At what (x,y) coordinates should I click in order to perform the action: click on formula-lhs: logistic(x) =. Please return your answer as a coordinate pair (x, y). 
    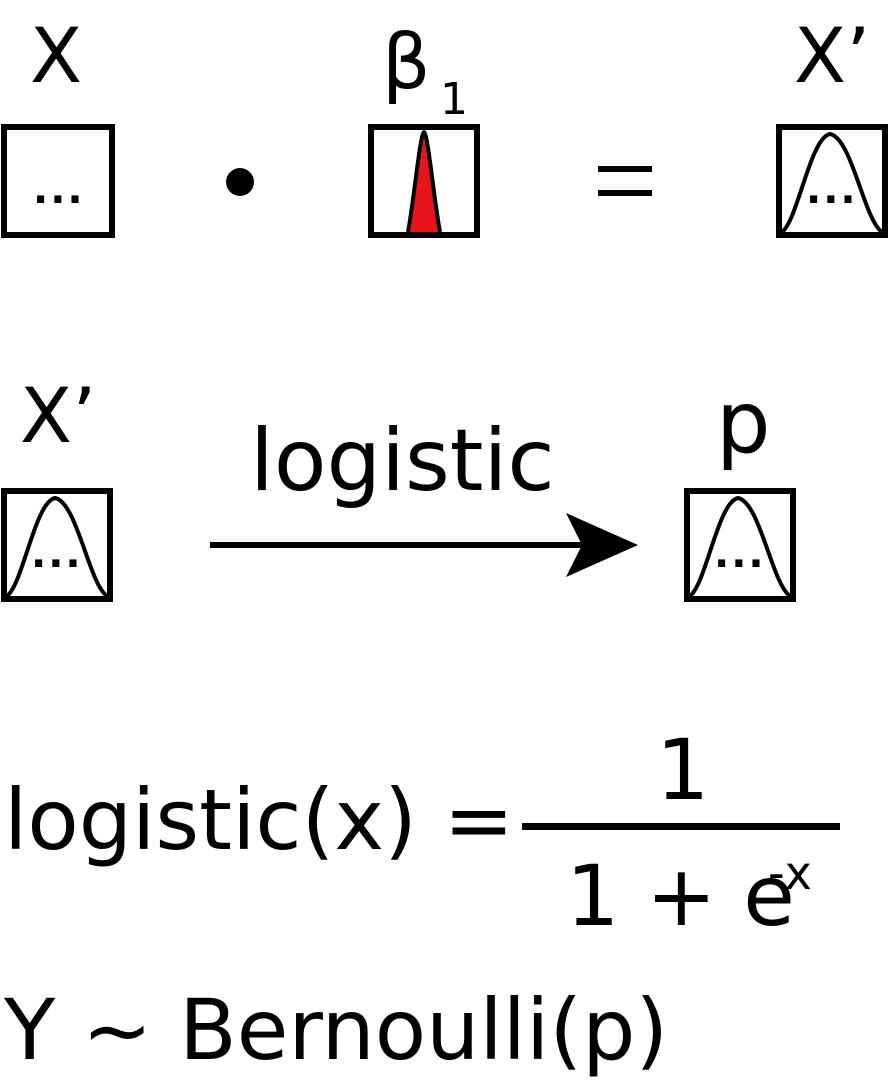
    Looking at the image, I should click on (259, 820).